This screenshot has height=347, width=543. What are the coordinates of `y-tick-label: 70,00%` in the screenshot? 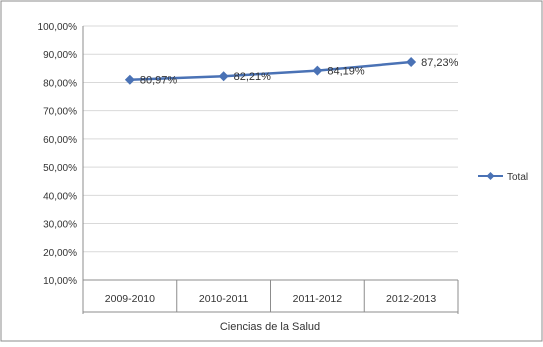 It's located at (60, 112).